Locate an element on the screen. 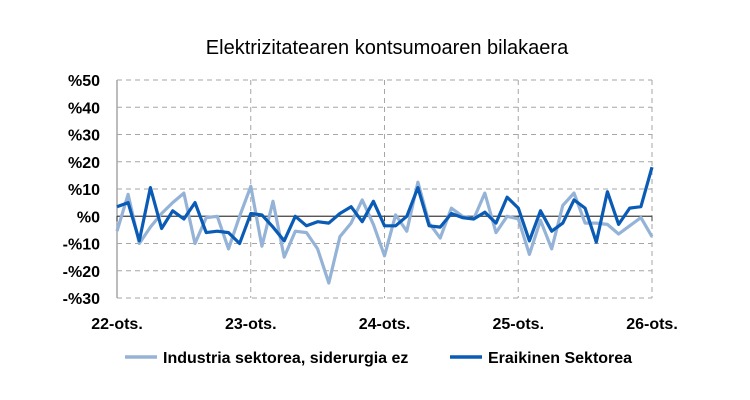 The width and height of the screenshot is (750, 400). y-tick-label: %0 is located at coordinates (88, 217).